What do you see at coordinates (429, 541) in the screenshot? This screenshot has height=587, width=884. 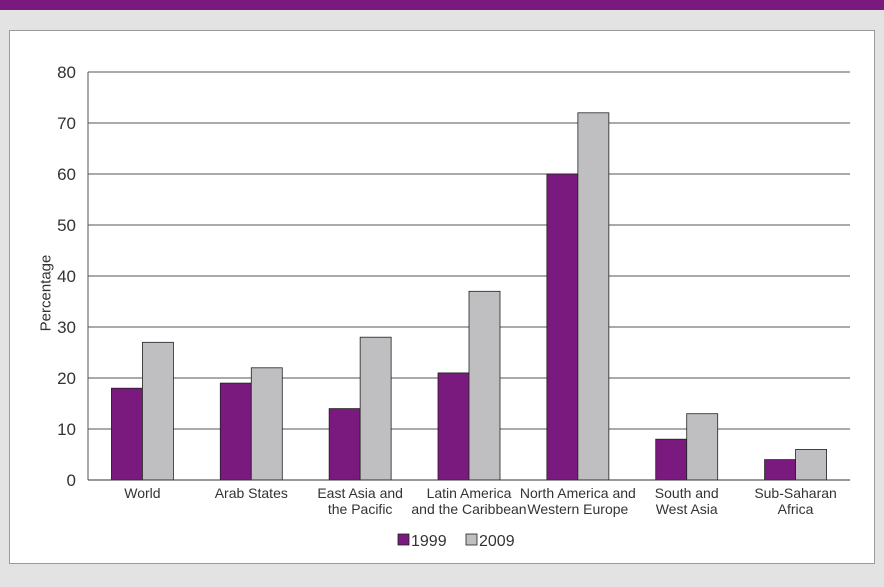 I see `legend-label: 1999` at bounding box center [429, 541].